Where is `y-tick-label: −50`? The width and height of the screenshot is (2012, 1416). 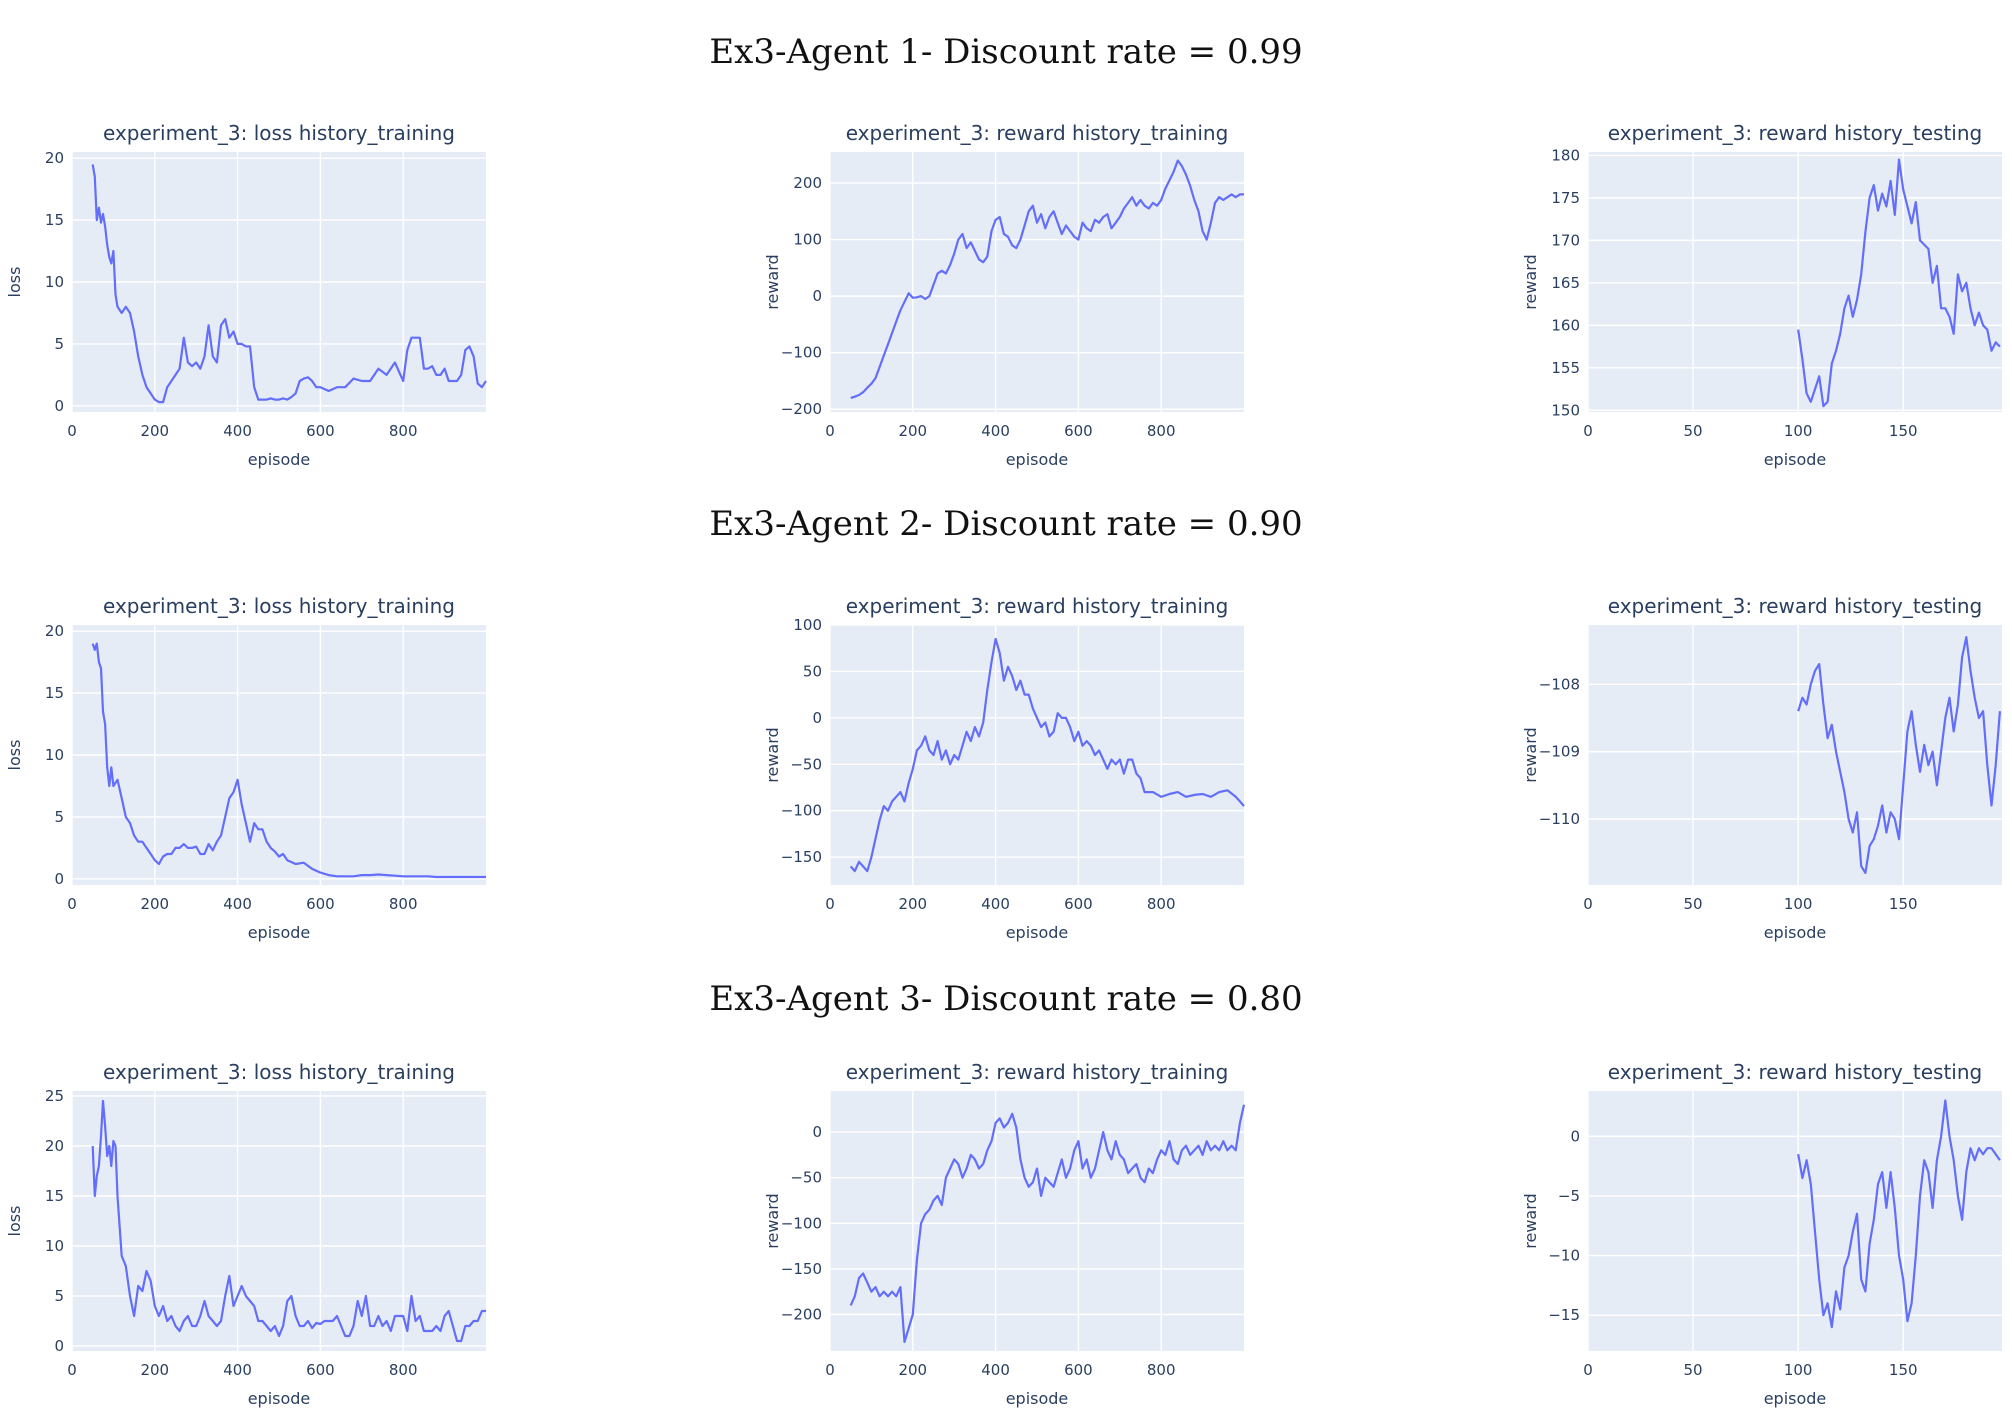 y-tick-label: −50 is located at coordinates (806, 764).